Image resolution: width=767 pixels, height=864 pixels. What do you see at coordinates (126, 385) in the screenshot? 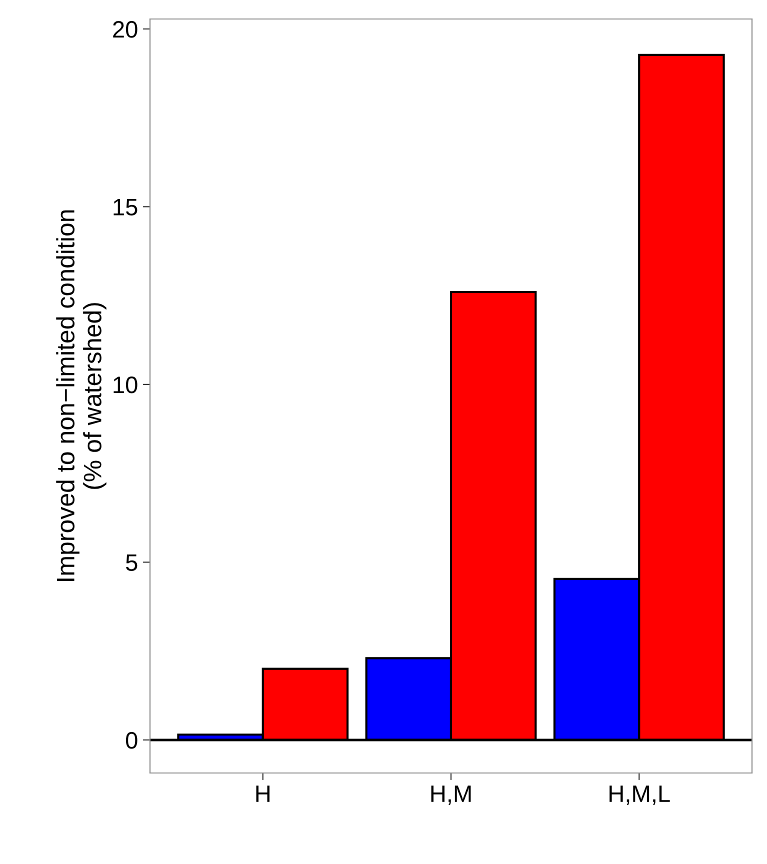
I see `y-tick-label: 10` at bounding box center [126, 385].